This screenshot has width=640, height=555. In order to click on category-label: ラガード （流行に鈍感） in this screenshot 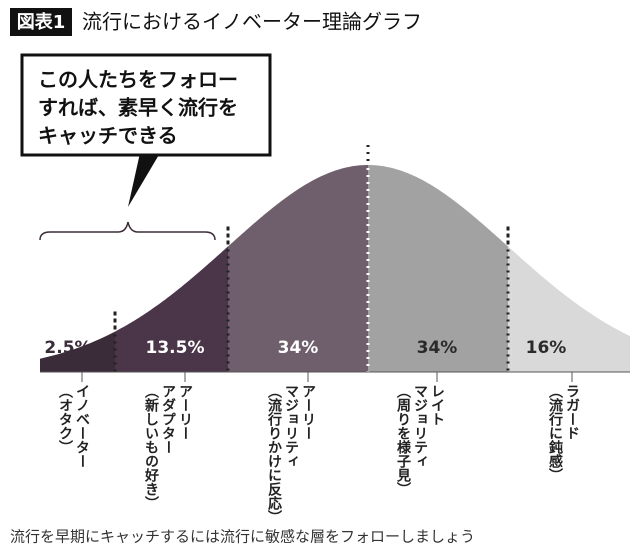, I will do `click(563, 433)`.